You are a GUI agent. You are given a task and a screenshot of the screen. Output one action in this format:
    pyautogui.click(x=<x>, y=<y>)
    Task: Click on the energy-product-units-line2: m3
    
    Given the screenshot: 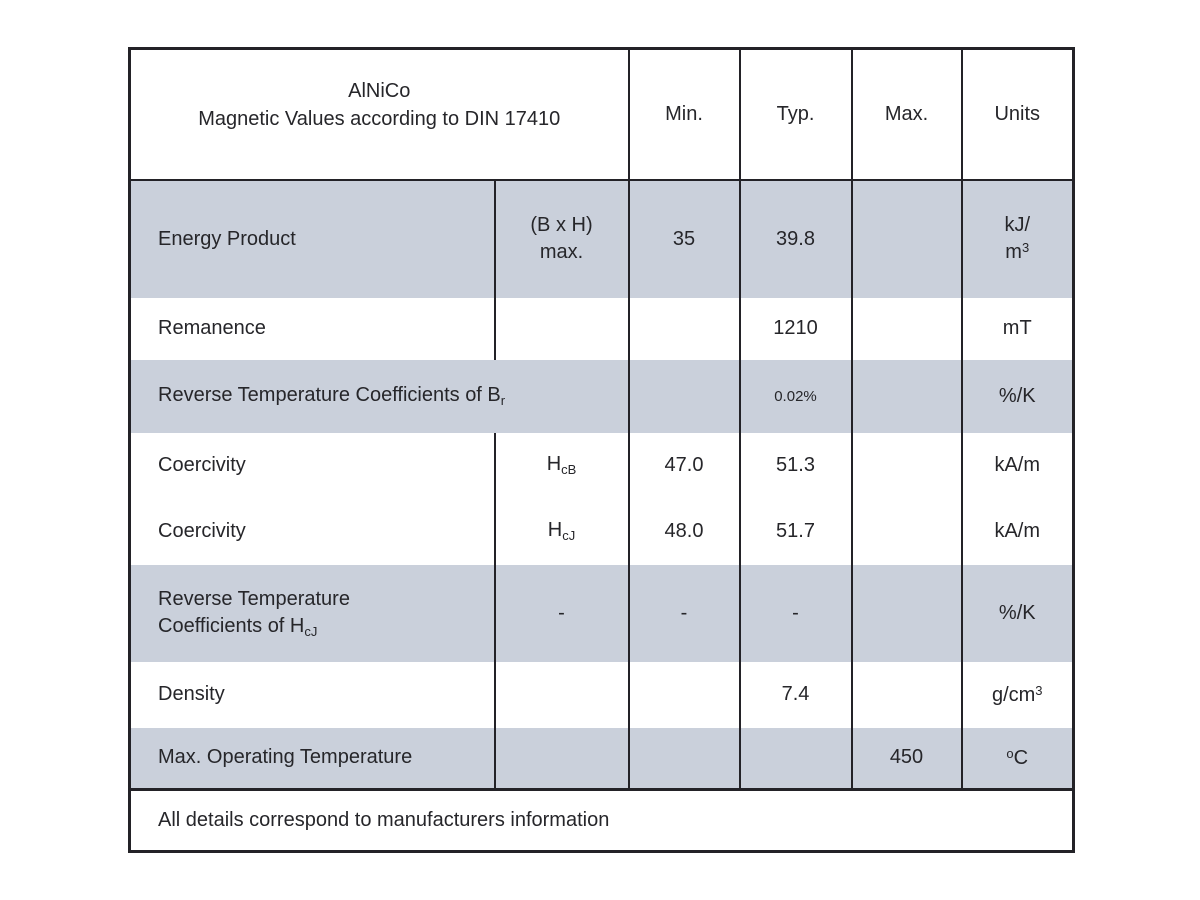 What is the action you would take?
    pyautogui.click(x=1018, y=252)
    